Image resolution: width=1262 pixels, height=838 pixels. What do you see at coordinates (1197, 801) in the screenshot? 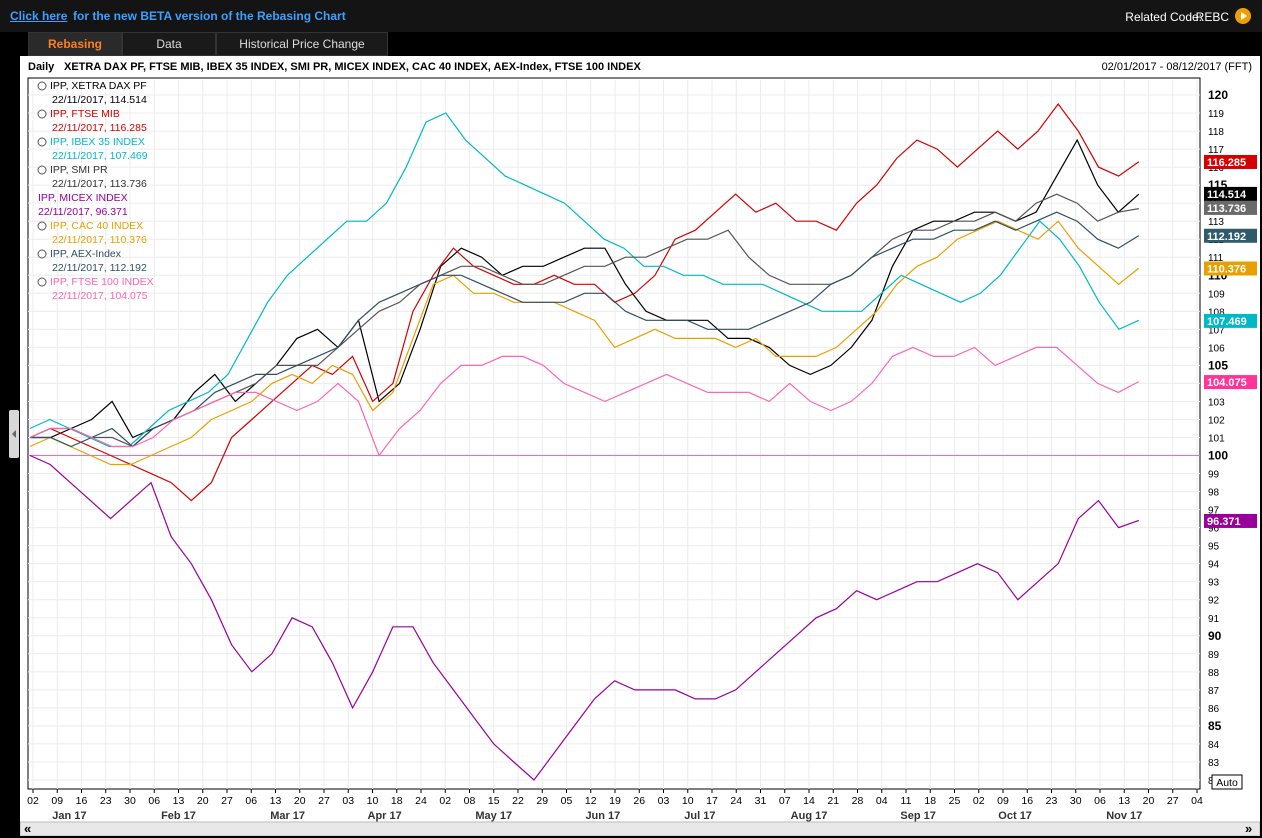
I see `x-tick-label: 04` at bounding box center [1197, 801].